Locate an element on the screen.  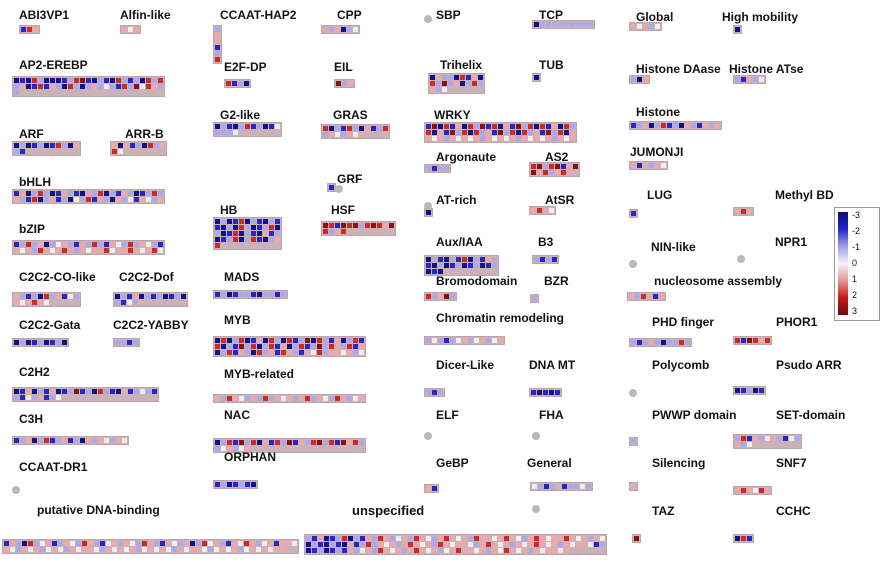
expression-strip-trihelix is located at coordinates (456, 83).